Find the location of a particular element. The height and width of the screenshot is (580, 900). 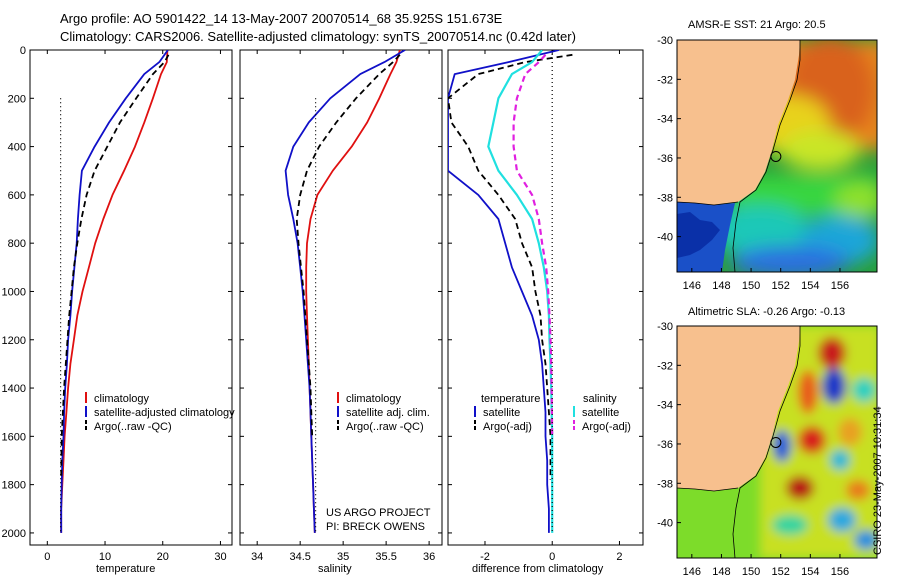

sst-map-longitude-label: 148 is located at coordinates (721, 286).